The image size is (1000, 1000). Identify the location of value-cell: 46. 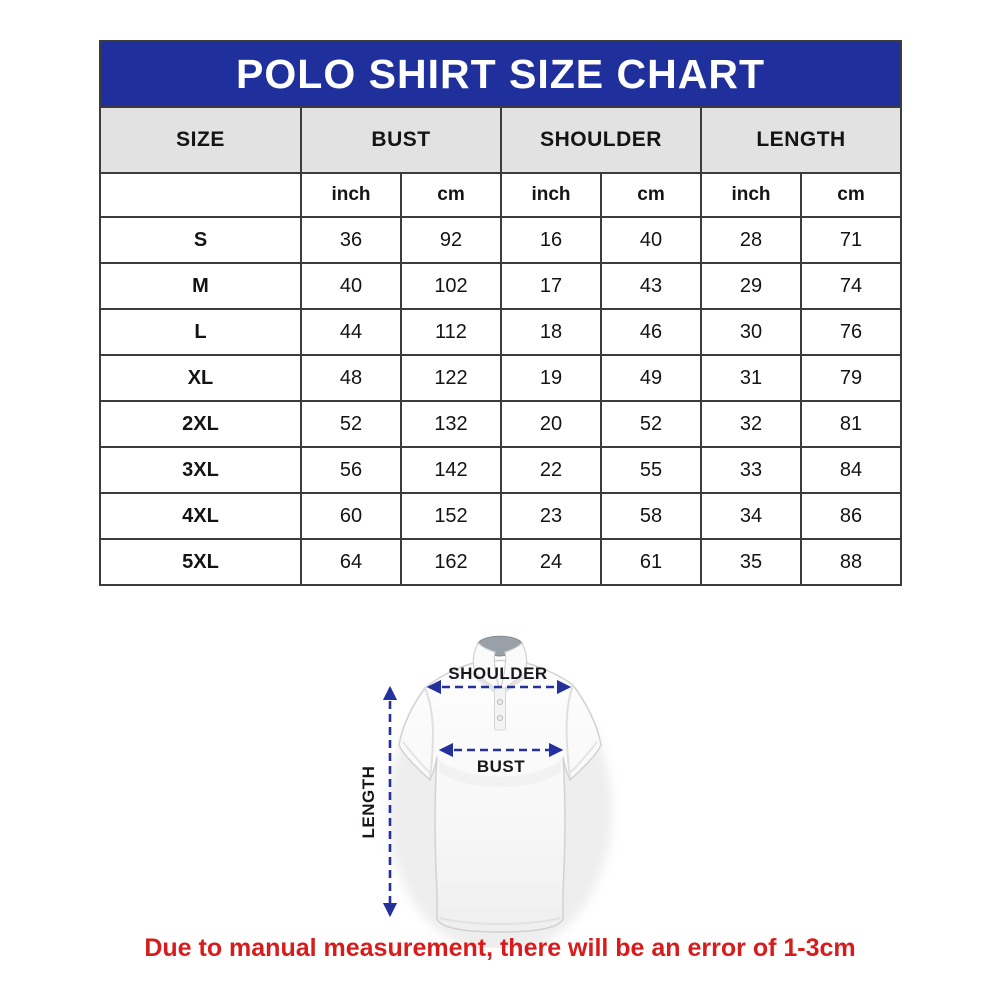
(651, 332).